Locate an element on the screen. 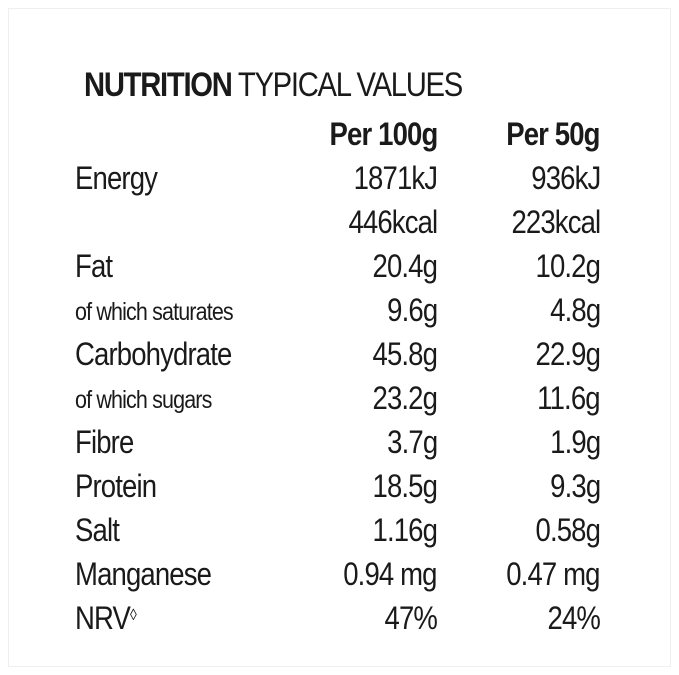  title-bold: NUTRITION is located at coordinates (158, 85).